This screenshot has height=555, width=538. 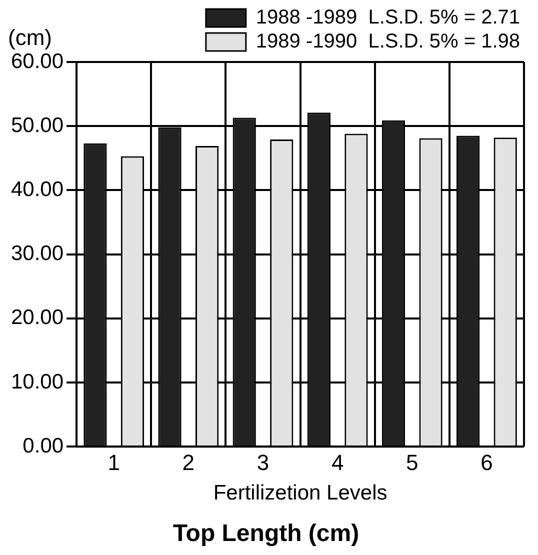 What do you see at coordinates (37, 189) in the screenshot?
I see `y-tick-label: 40.00` at bounding box center [37, 189].